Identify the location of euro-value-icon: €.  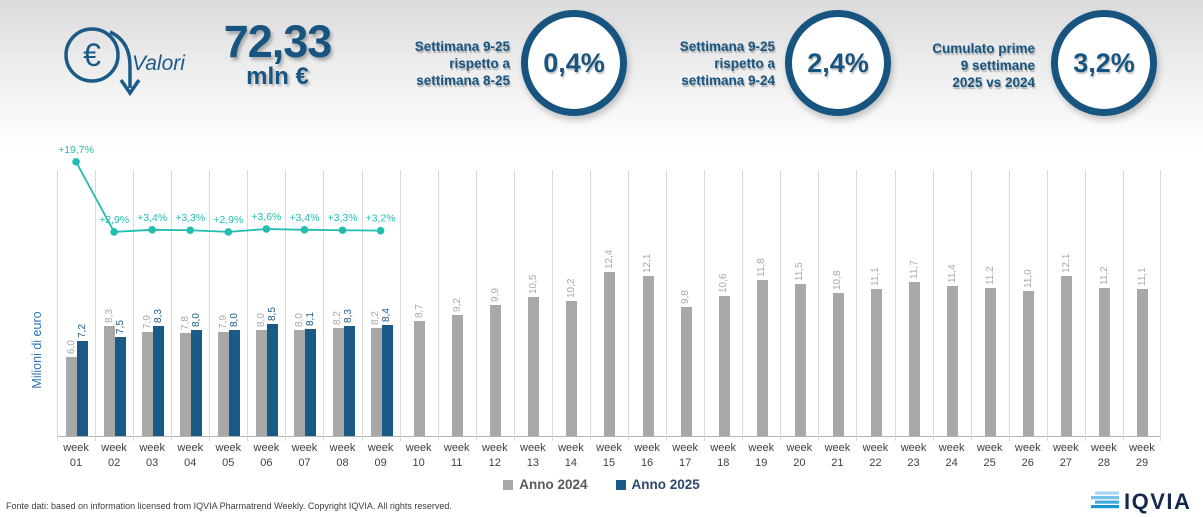
(102, 67).